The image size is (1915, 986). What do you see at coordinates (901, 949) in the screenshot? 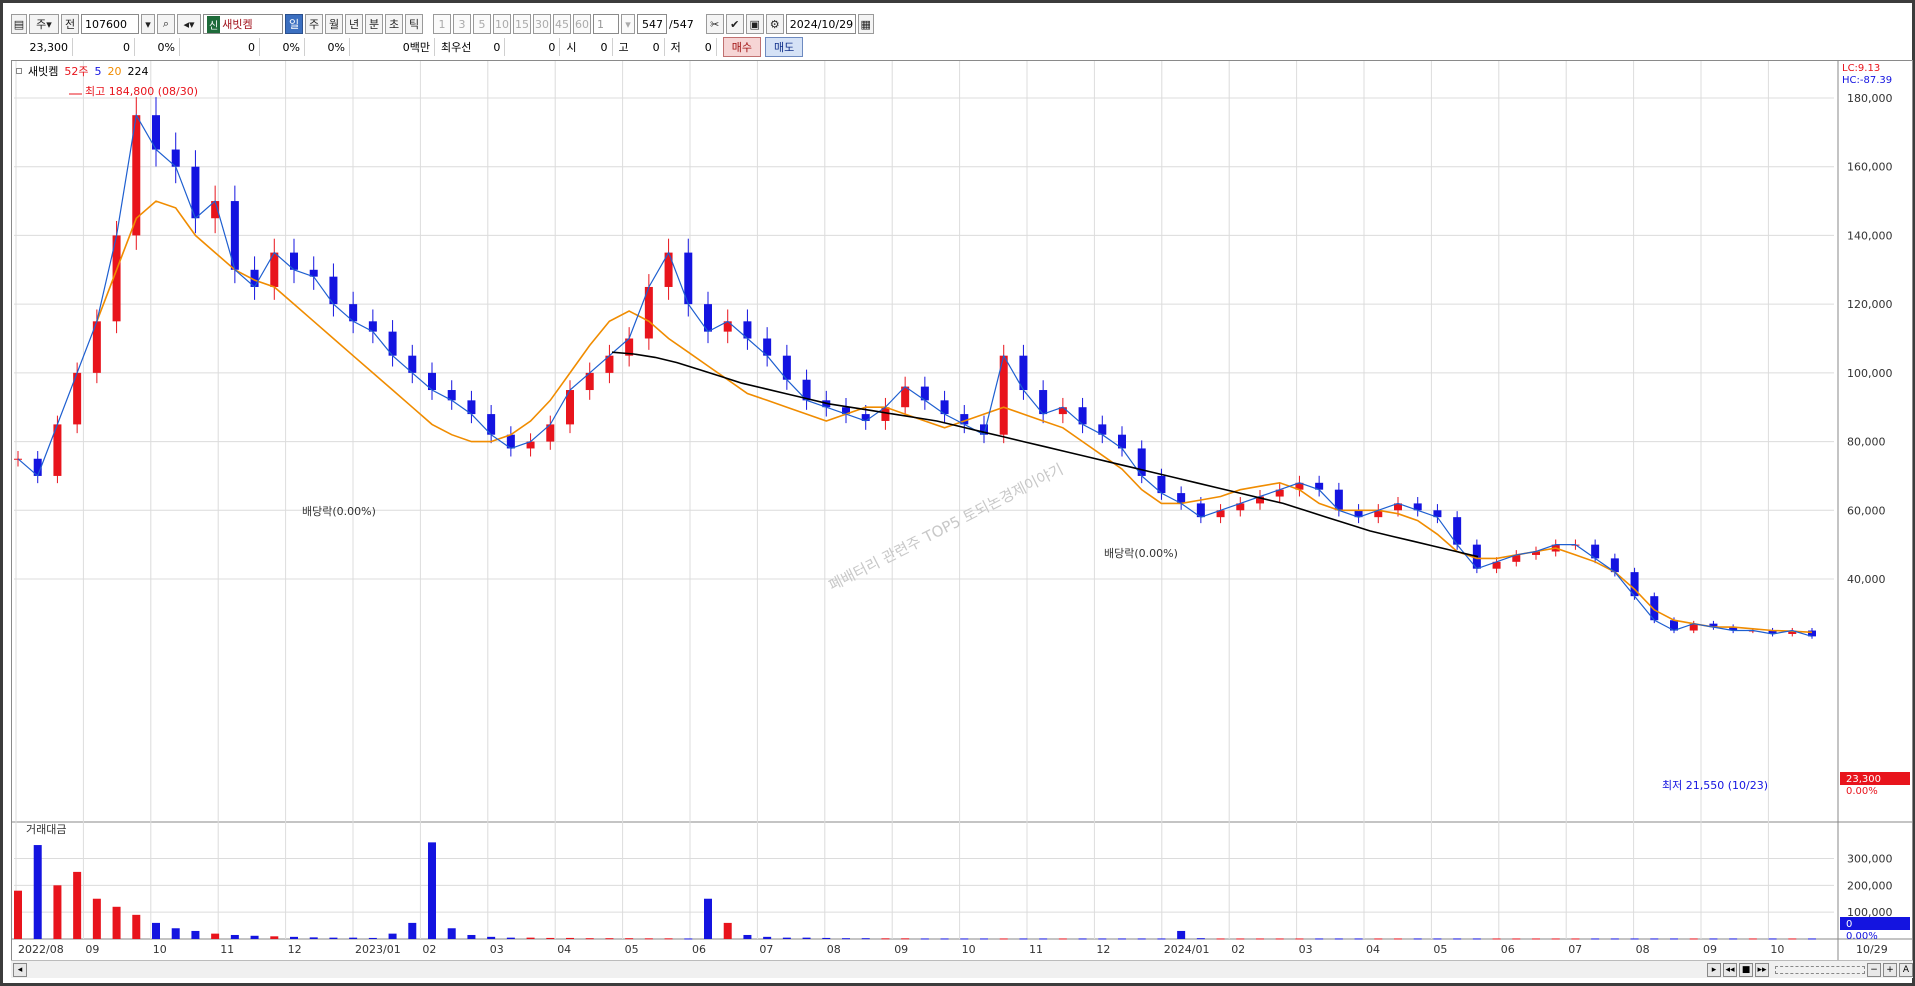
I see `x-tick-label: 09` at bounding box center [901, 949].